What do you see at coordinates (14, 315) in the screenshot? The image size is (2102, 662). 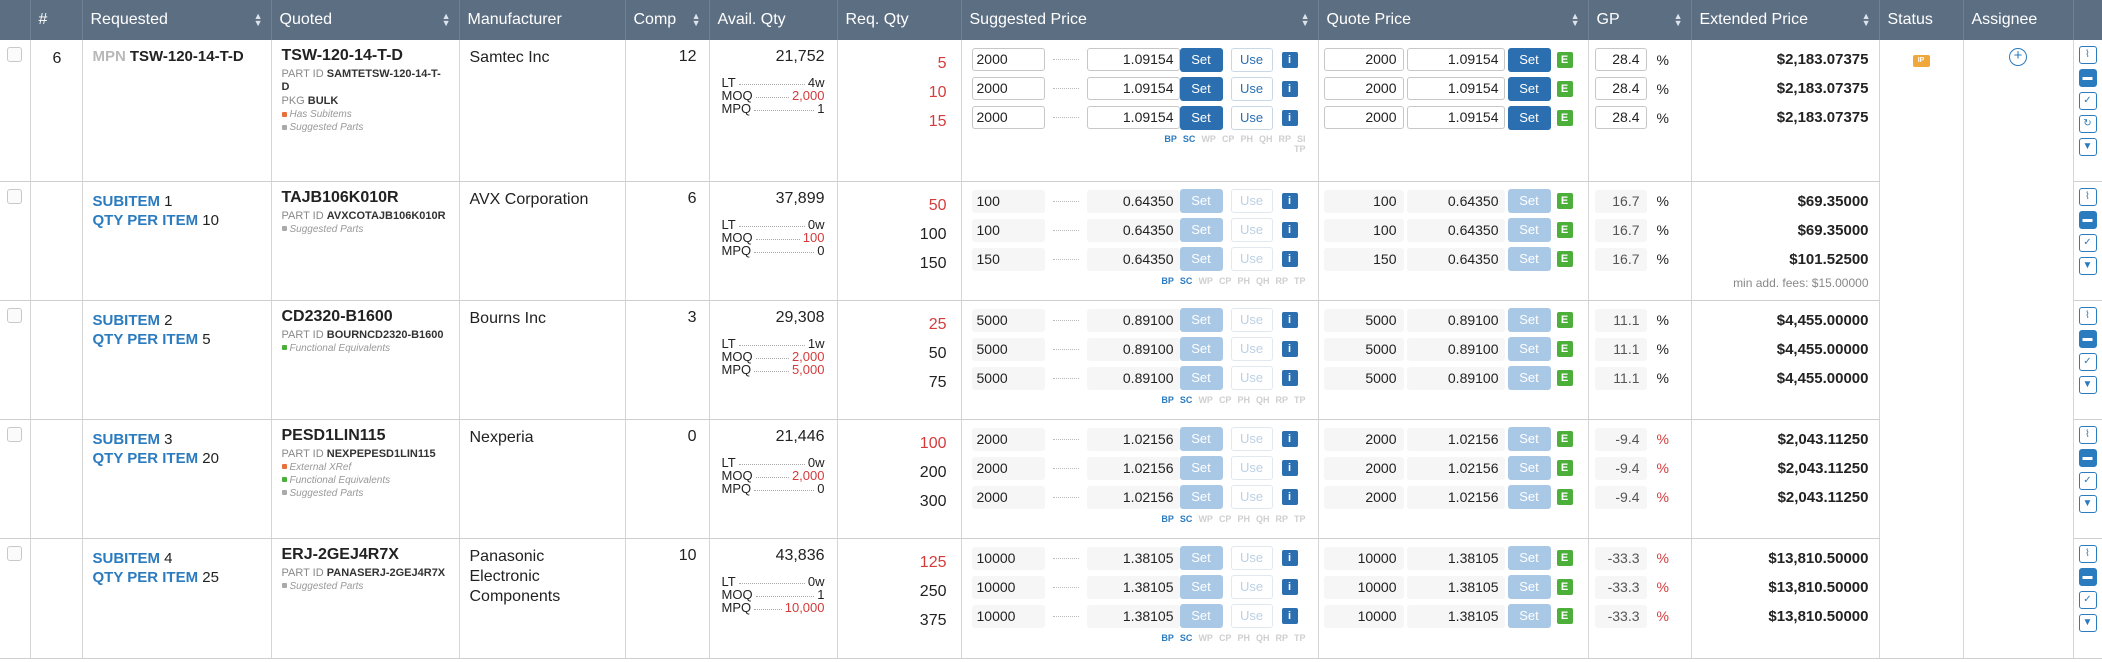 I see `row-checkbox` at bounding box center [14, 315].